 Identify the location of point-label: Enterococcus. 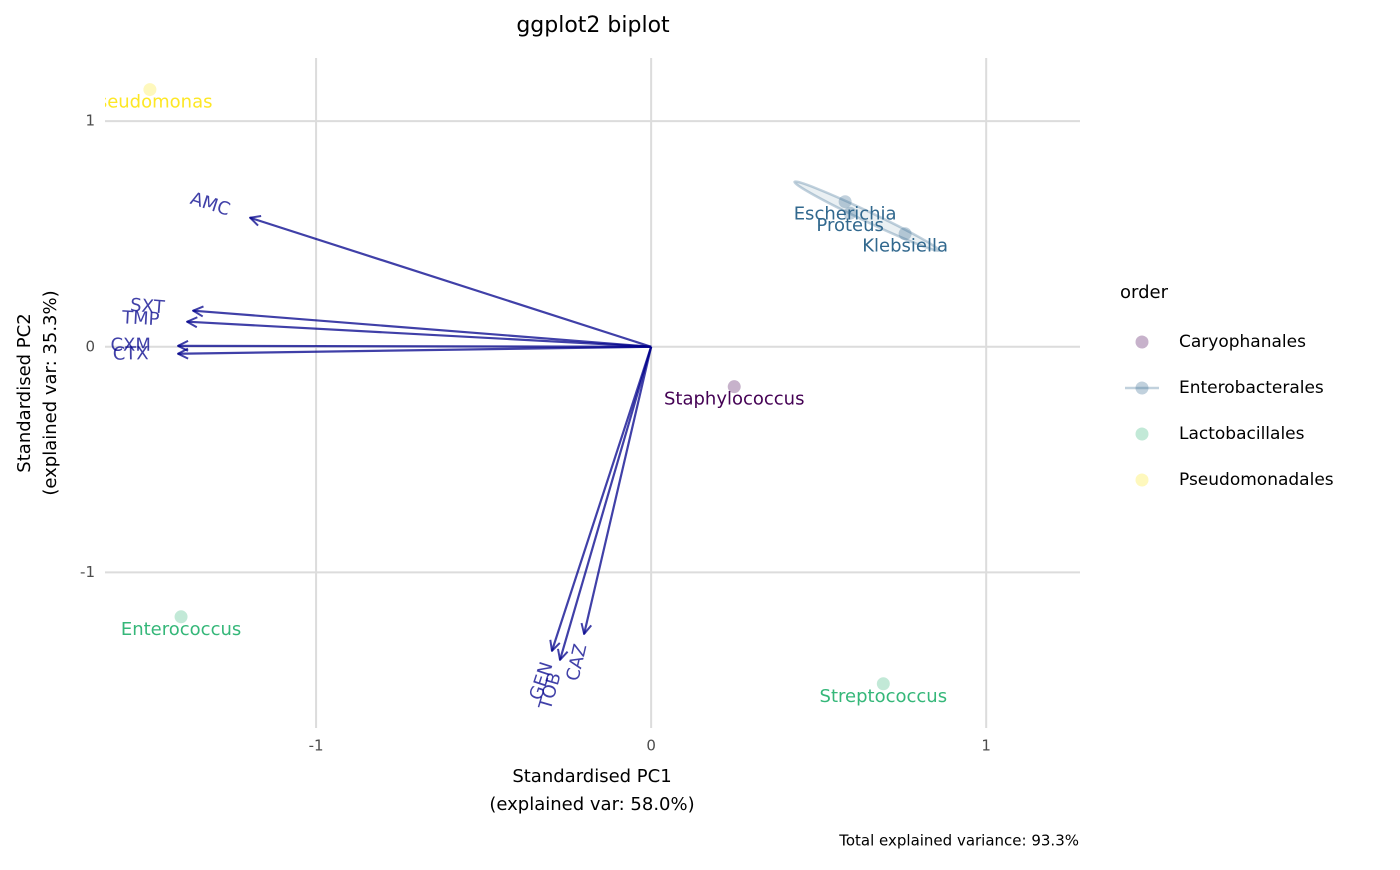
(181, 629).